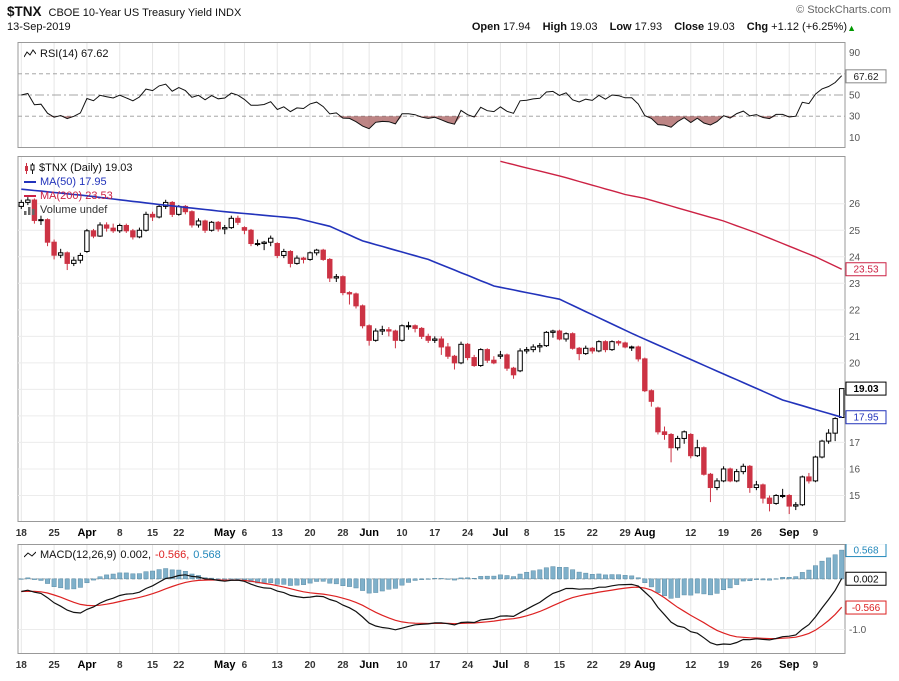 The image size is (899, 681). What do you see at coordinates (866, 608) in the screenshot?
I see `svg-text: -0.566` at bounding box center [866, 608].